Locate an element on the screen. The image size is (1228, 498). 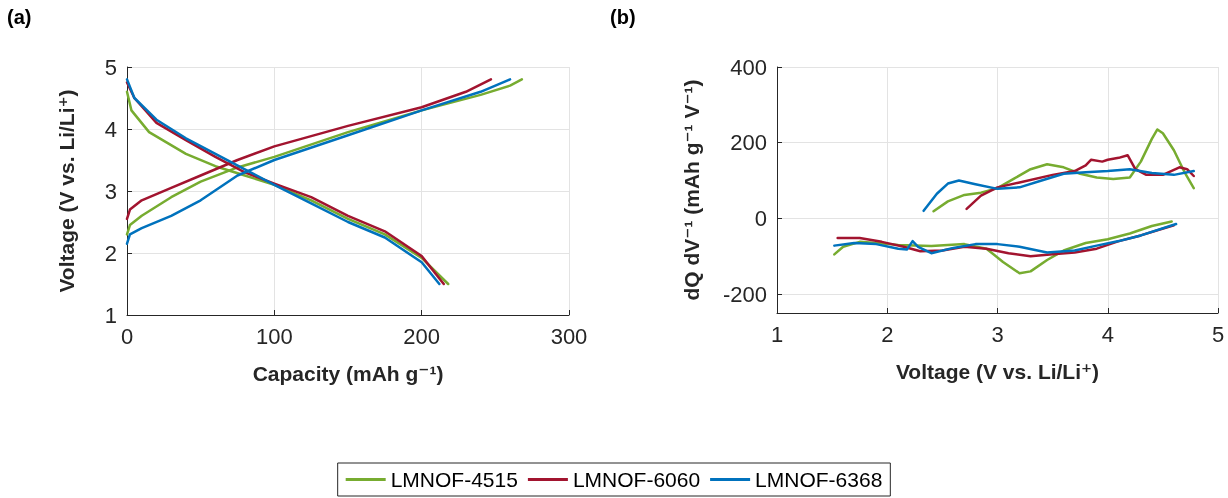
x-tick-label: 2 is located at coordinates (887, 334).